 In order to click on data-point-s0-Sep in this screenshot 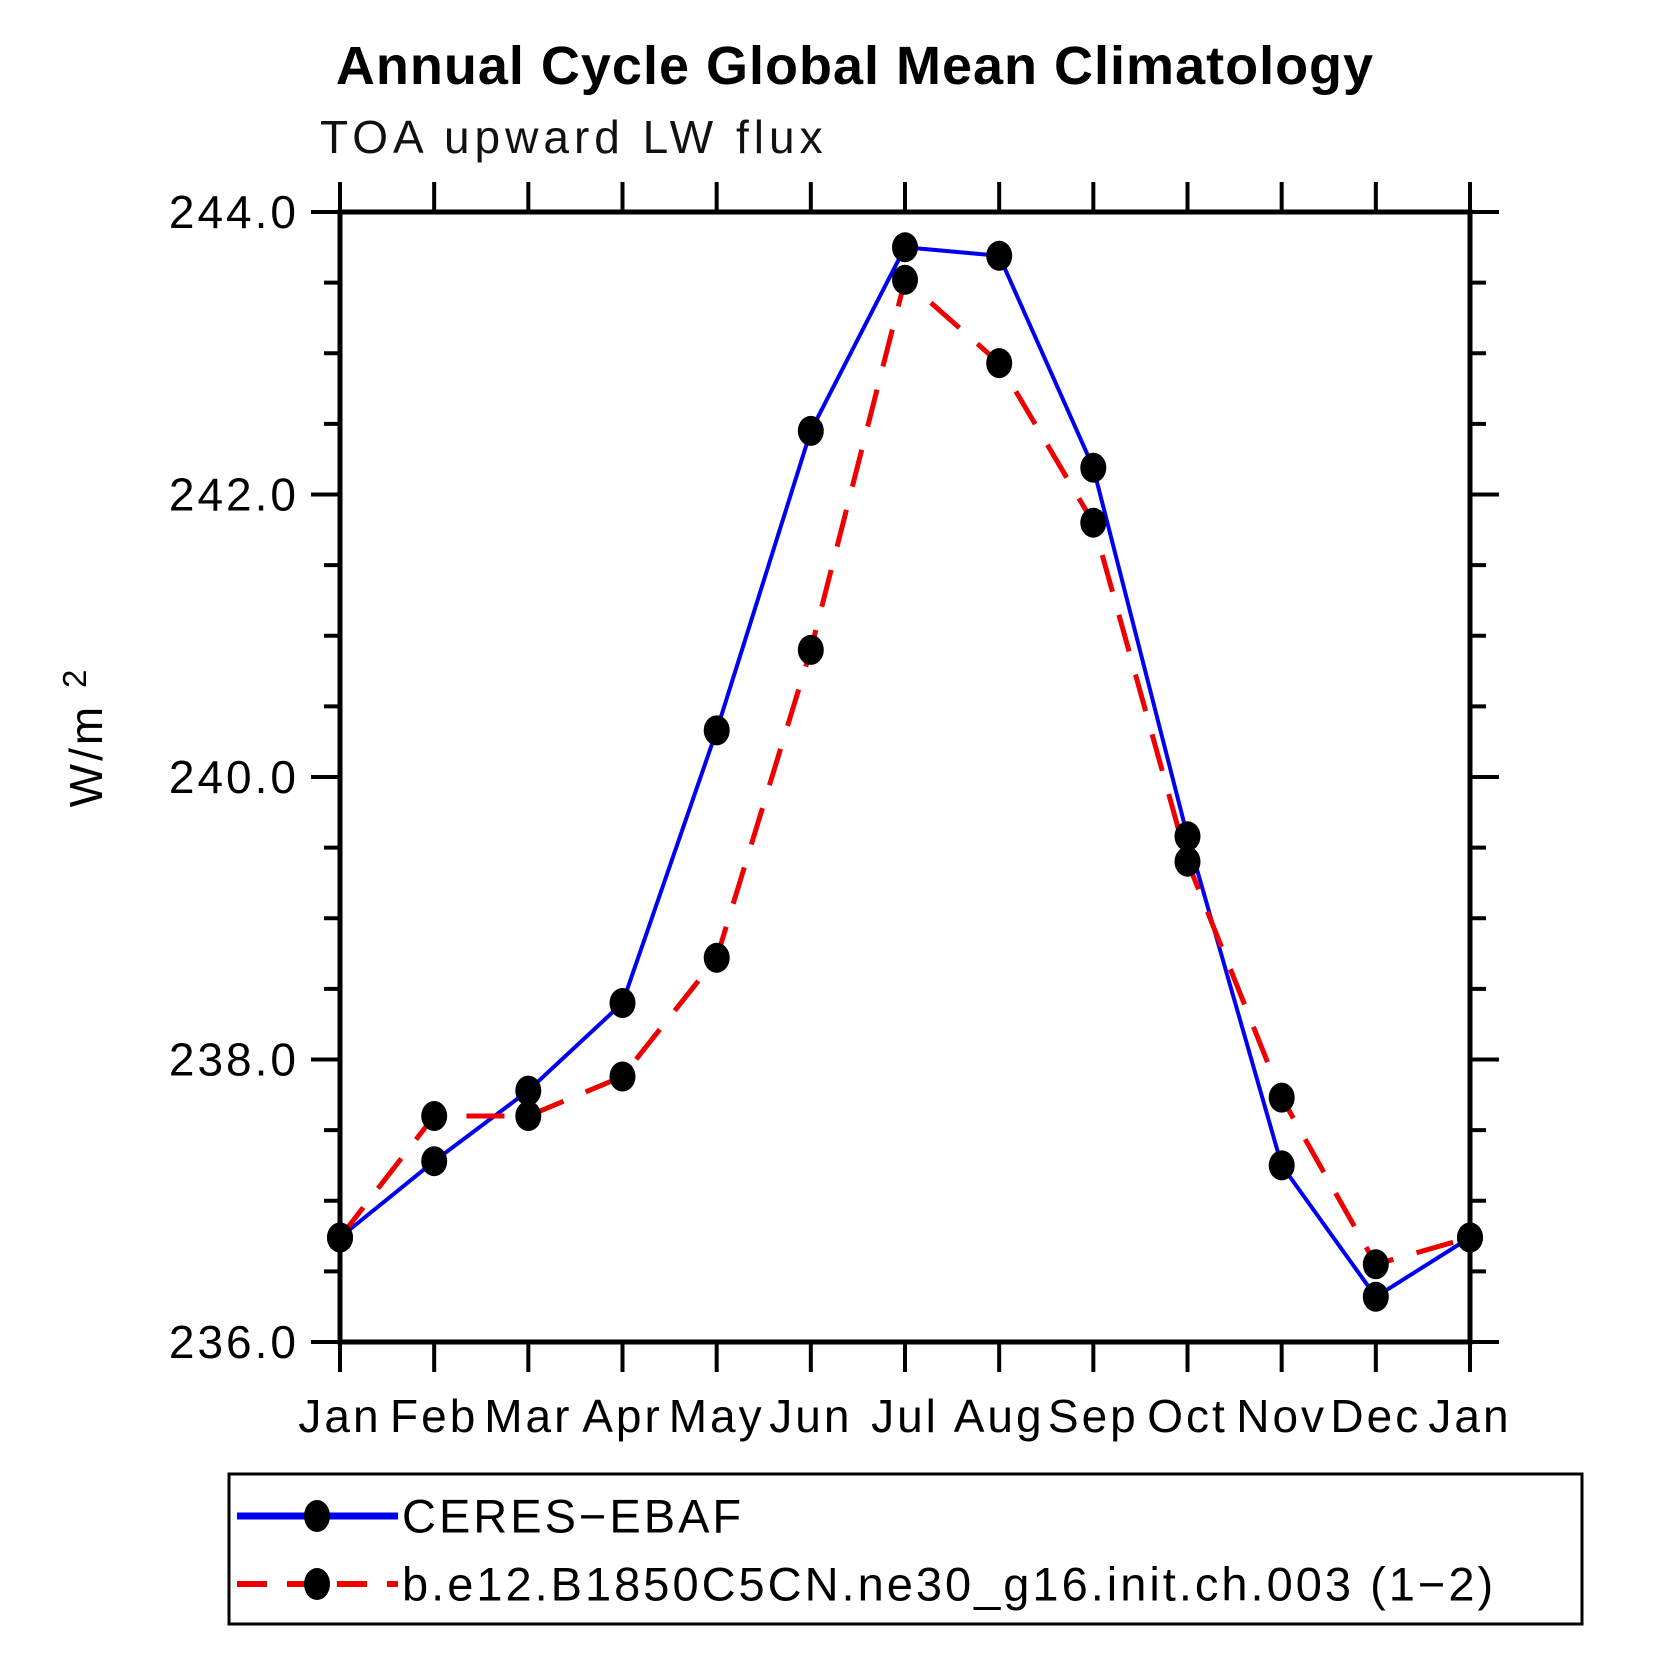, I will do `click(1093, 467)`.